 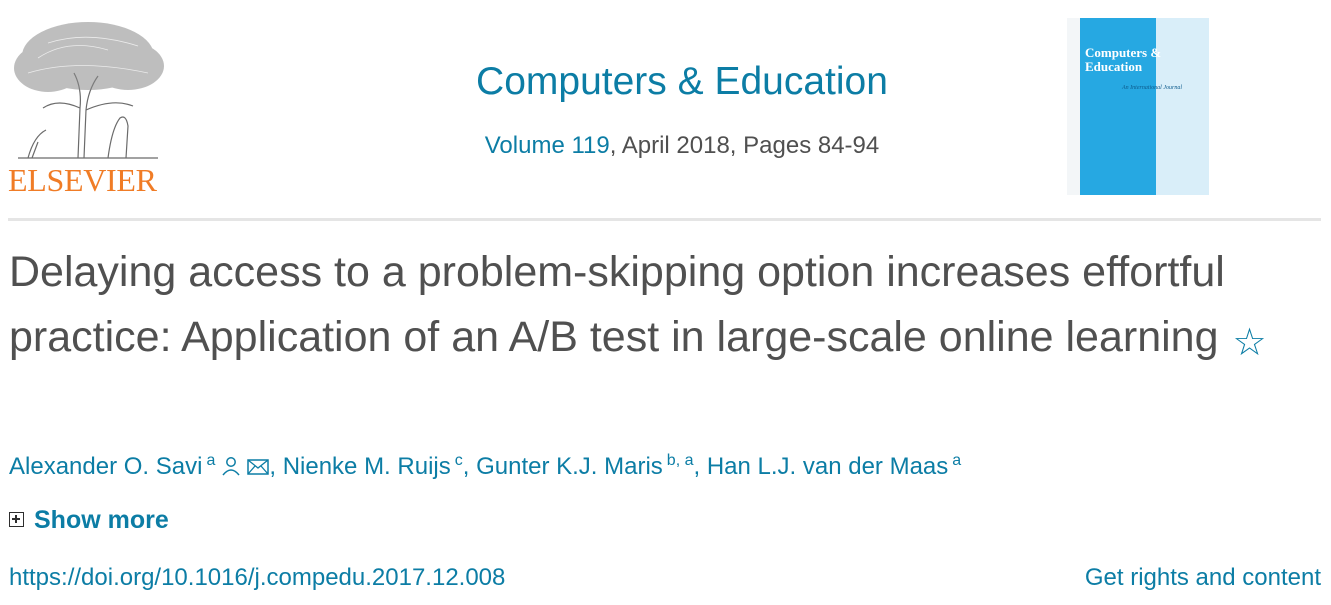 What do you see at coordinates (1249, 343) in the screenshot?
I see `star-icon: ☆` at bounding box center [1249, 343].